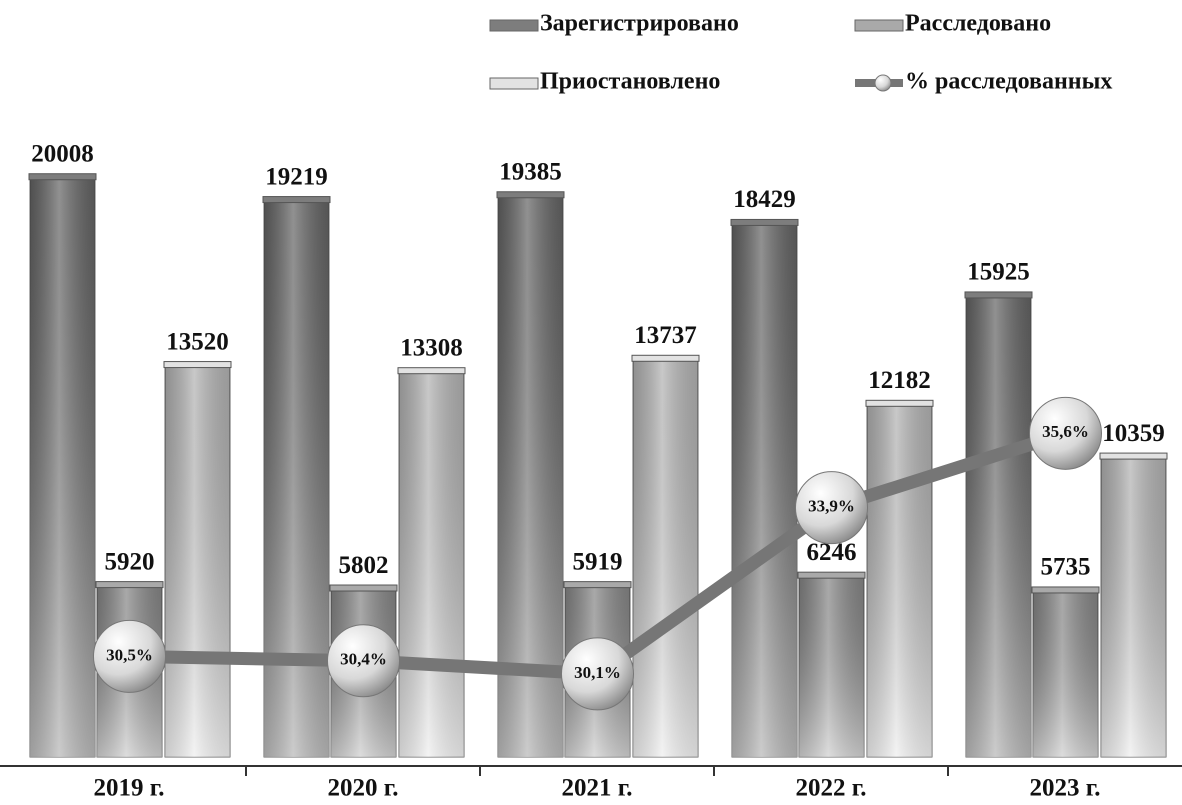 Image resolution: width=1182 pixels, height=805 pixels. Describe the element at coordinates (639, 24) in the screenshot. I see `legend-label: Зарегистрировано` at that location.